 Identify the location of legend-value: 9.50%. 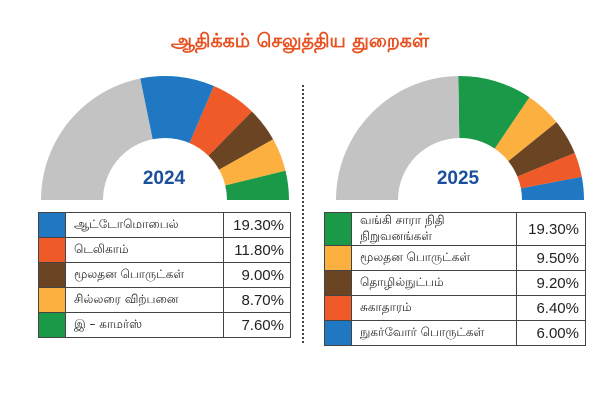
(551, 258).